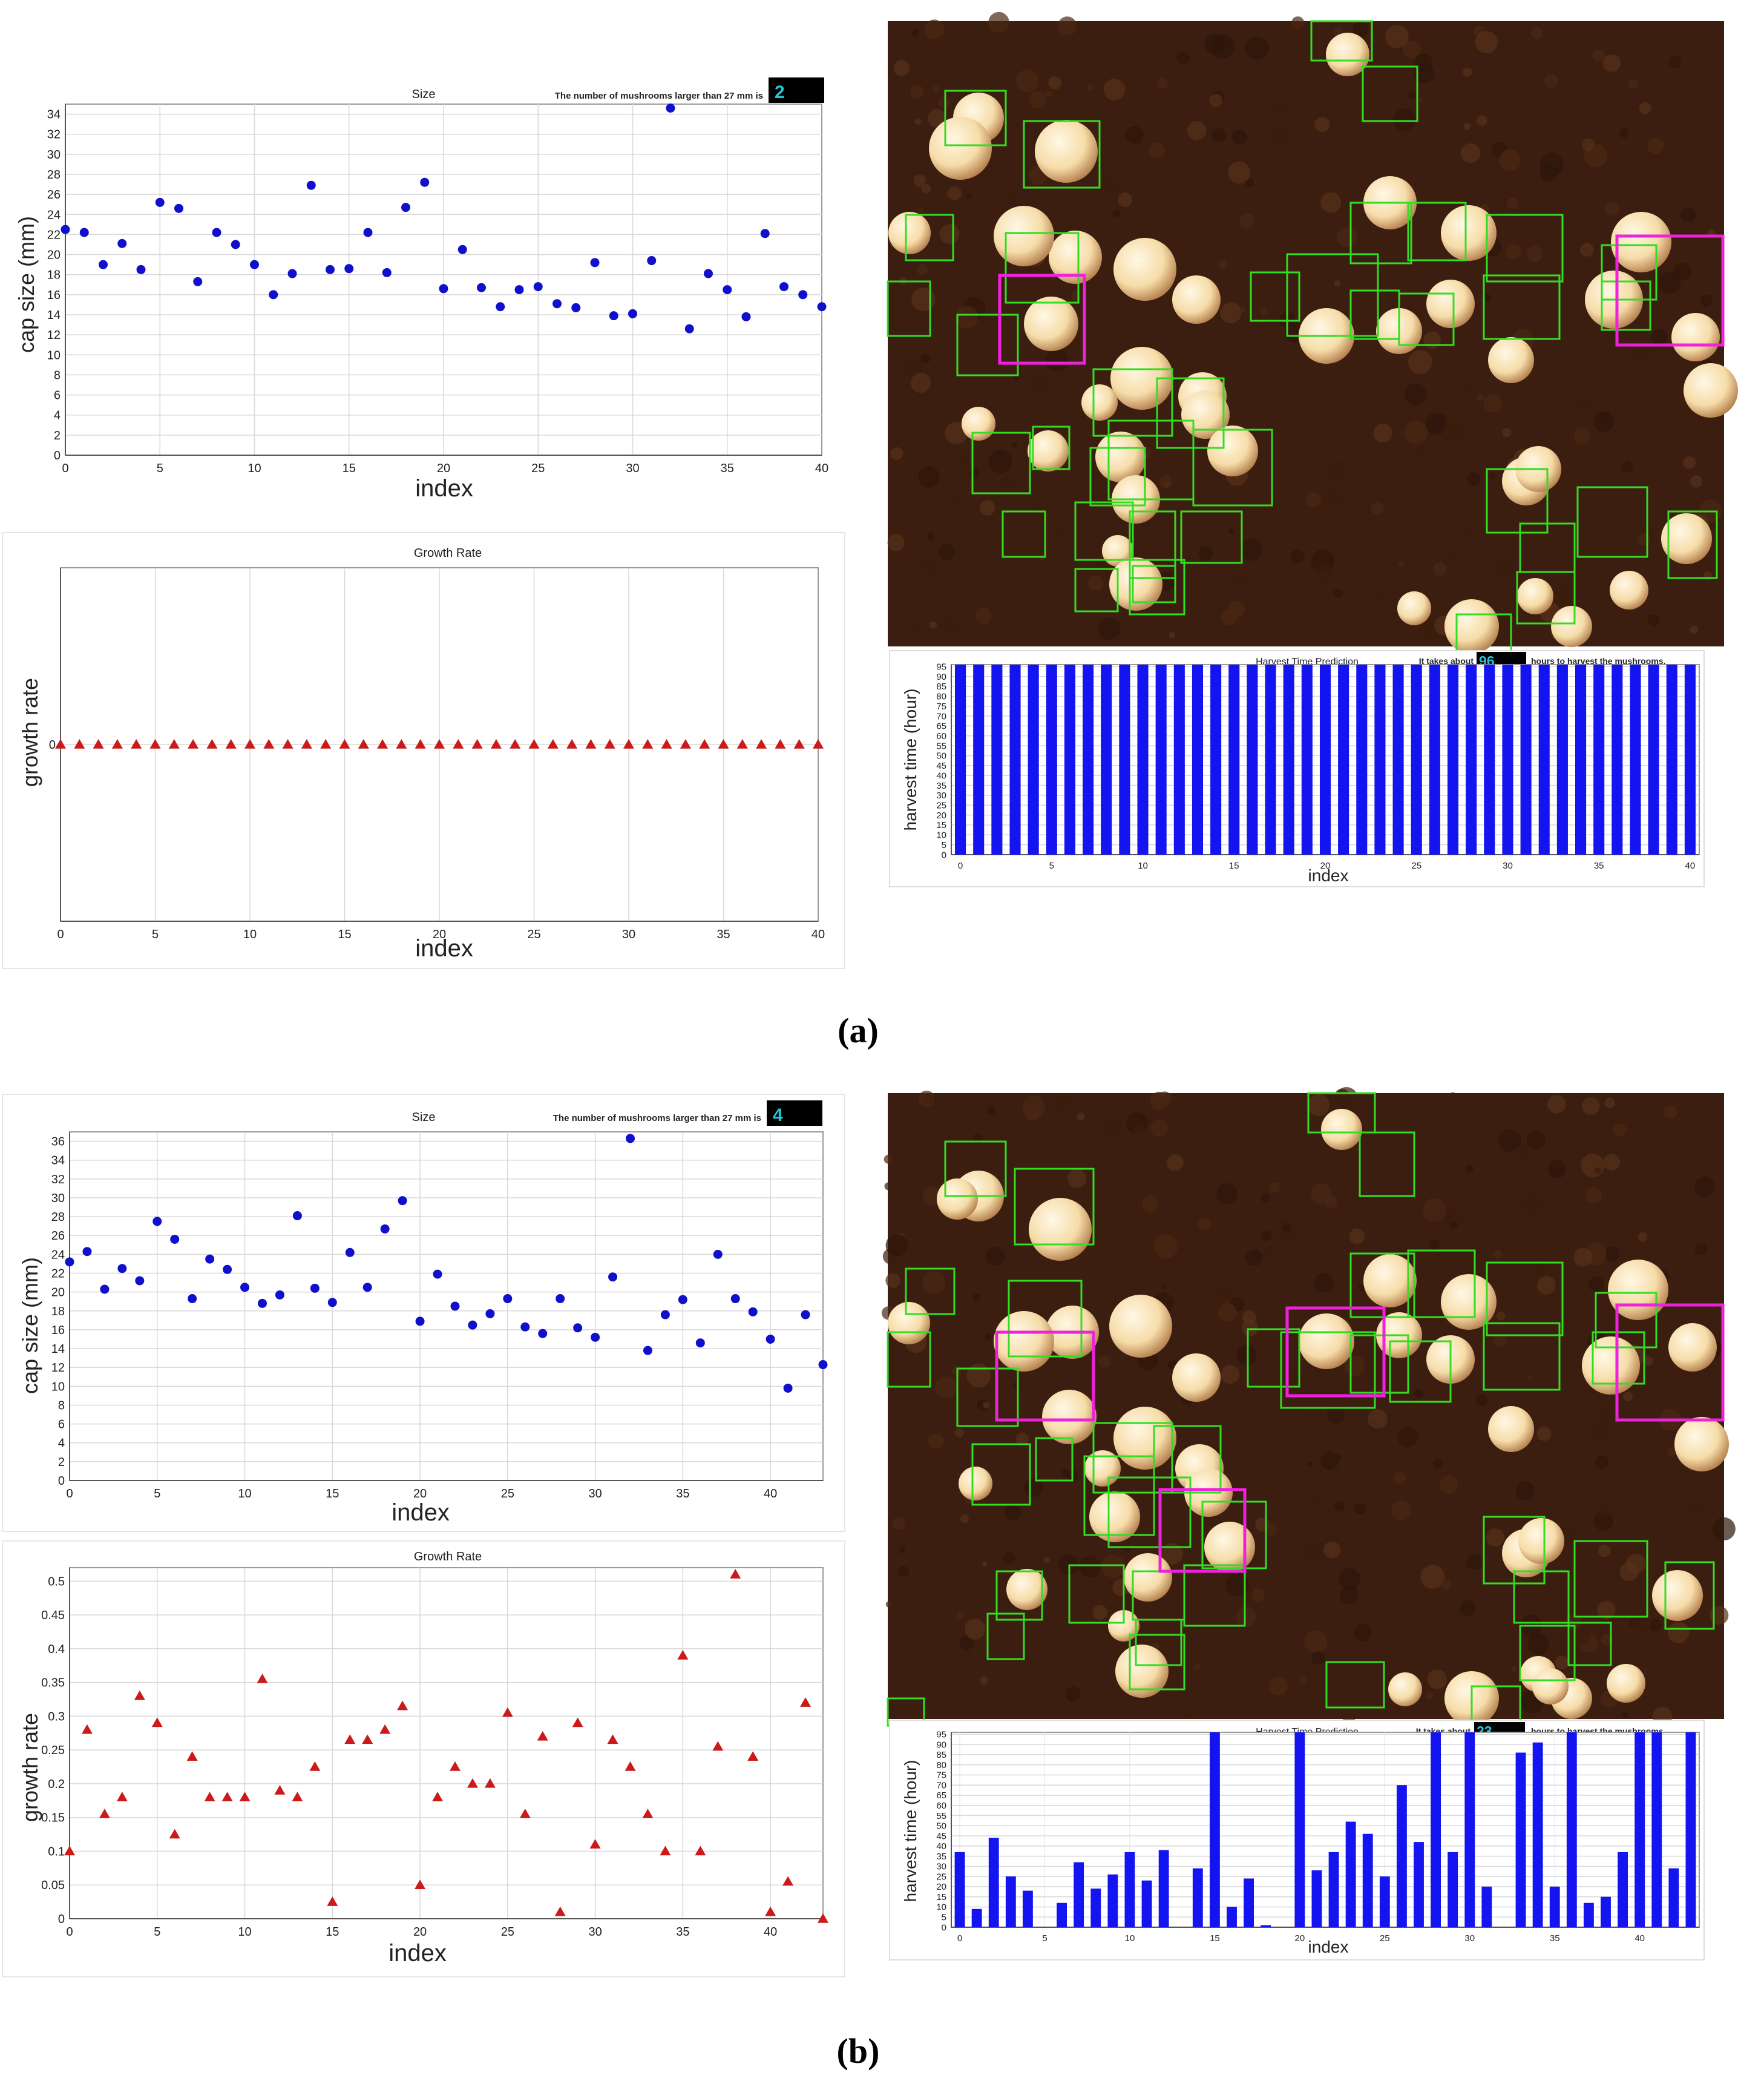 Image resolution: width=1764 pixels, height=2087 pixels. I want to click on y-tick-label: 15, so click(941, 825).